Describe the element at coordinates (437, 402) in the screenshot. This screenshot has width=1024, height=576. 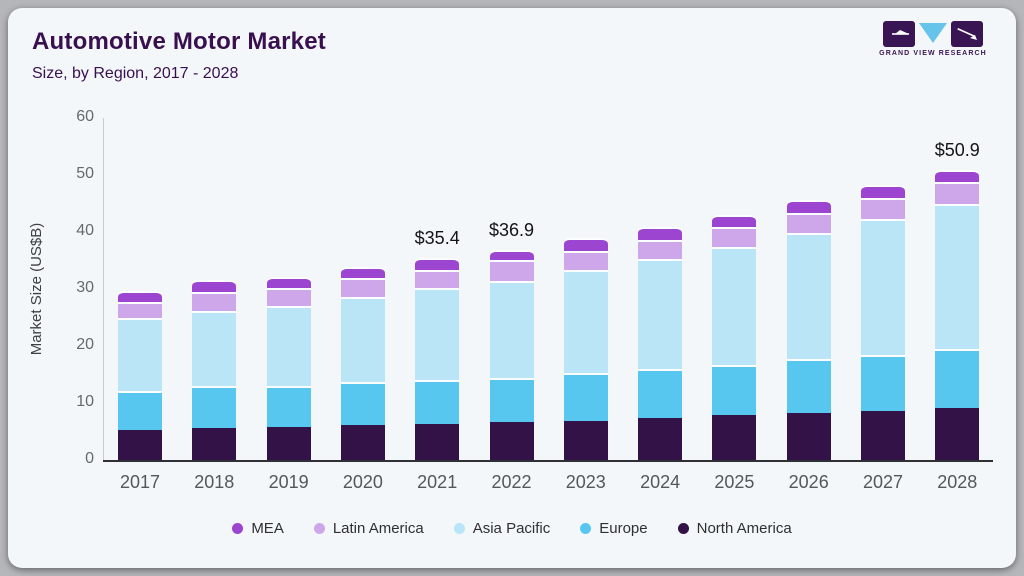
I see `bar-segment-2021-europe` at that location.